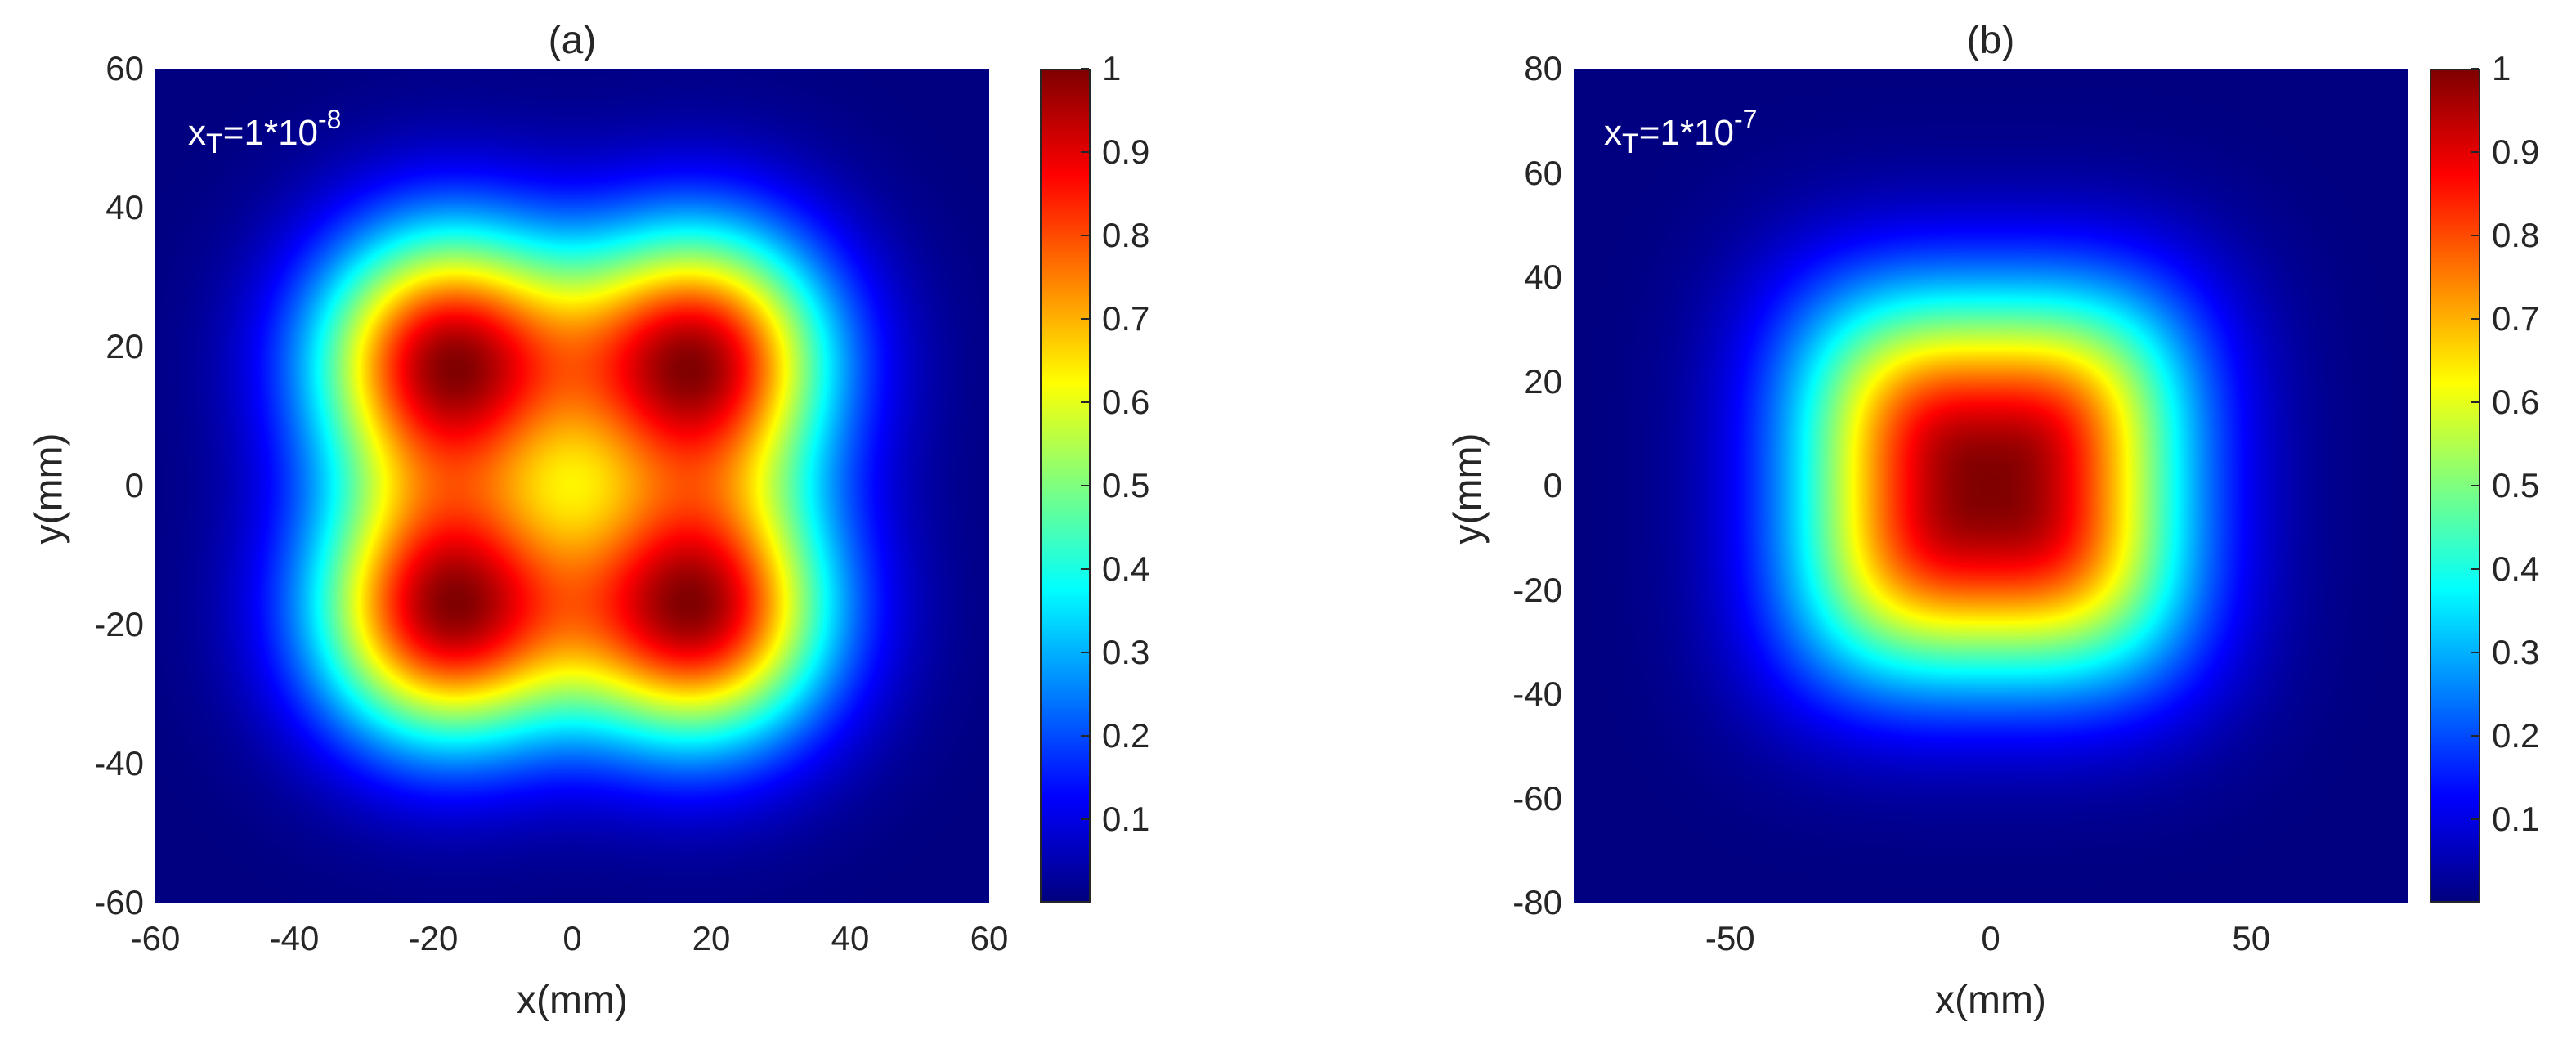  I want to click on x-axis-label-a: x(mm), so click(573, 1000).